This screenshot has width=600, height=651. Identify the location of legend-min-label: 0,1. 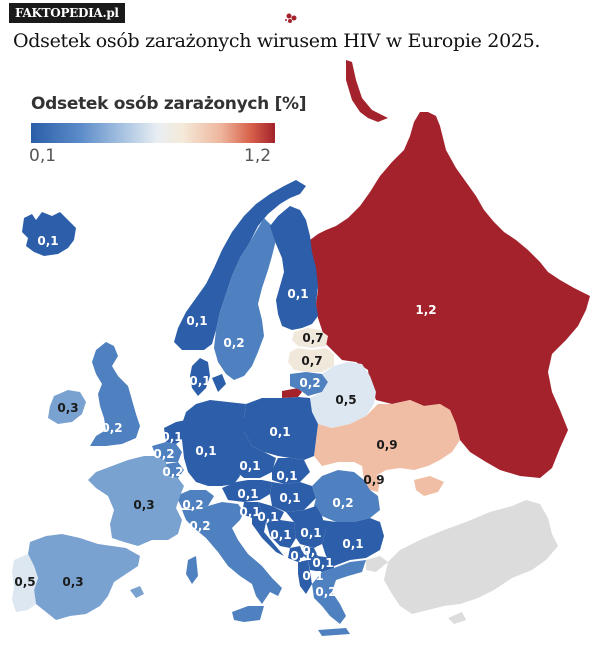
(43, 156).